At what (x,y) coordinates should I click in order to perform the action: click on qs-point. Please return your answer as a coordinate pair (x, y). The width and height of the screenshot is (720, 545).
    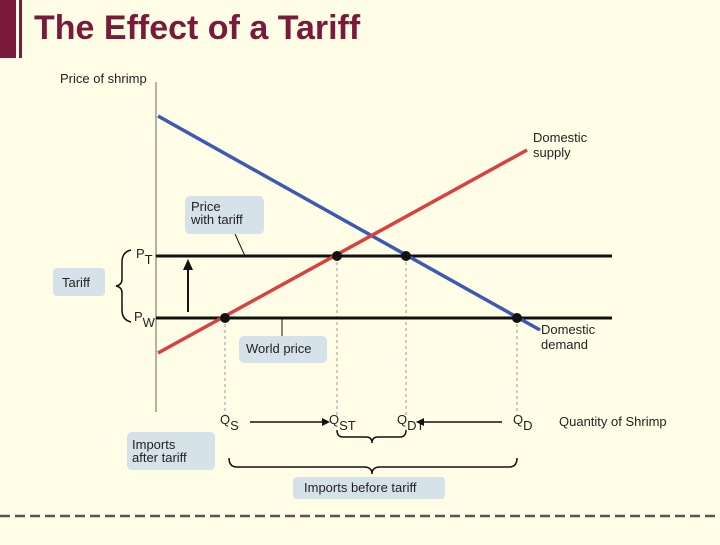
    Looking at the image, I should click on (225, 318).